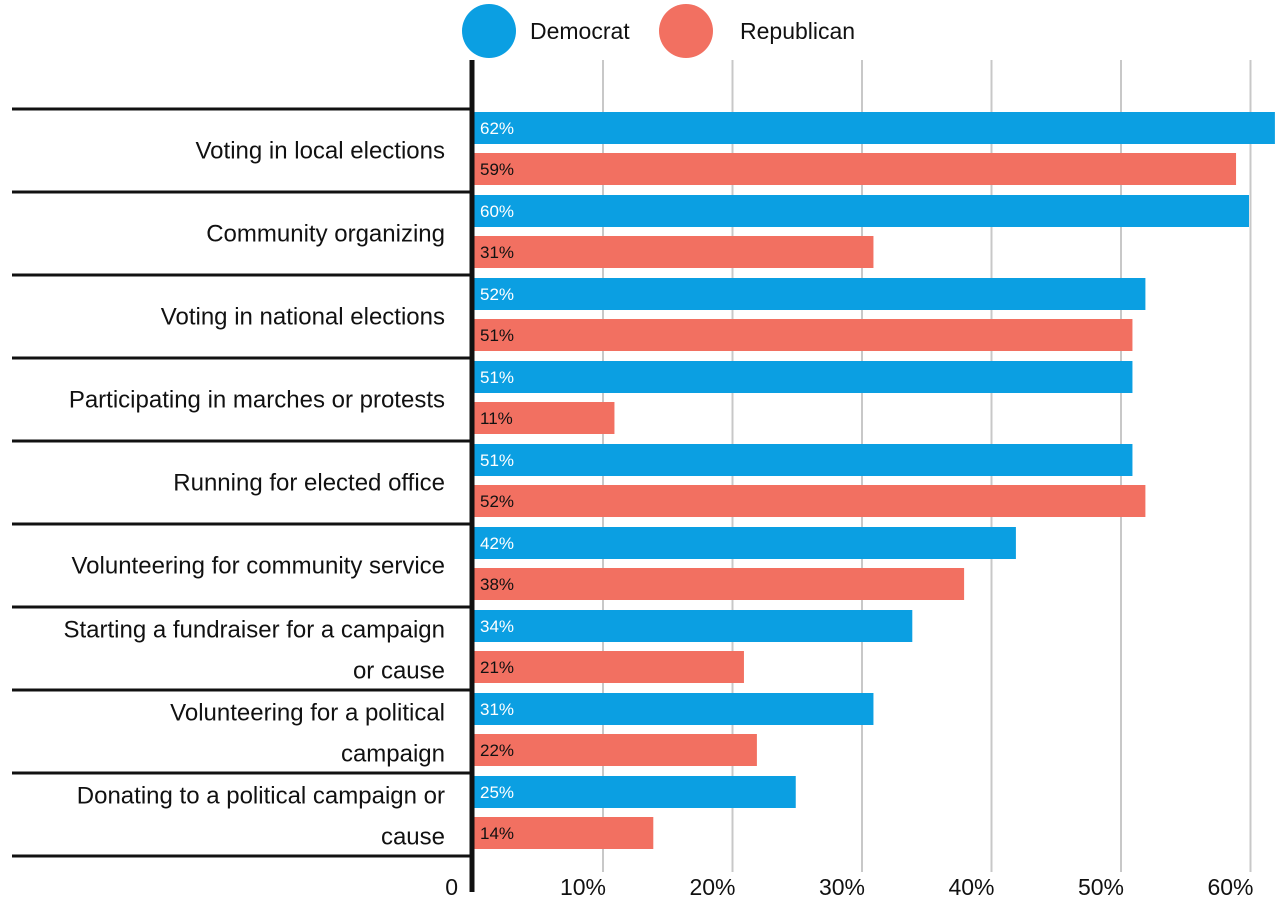 The height and width of the screenshot is (901, 1275). Describe the element at coordinates (971, 887) in the screenshot. I see `x-tick-label: 40%` at that location.